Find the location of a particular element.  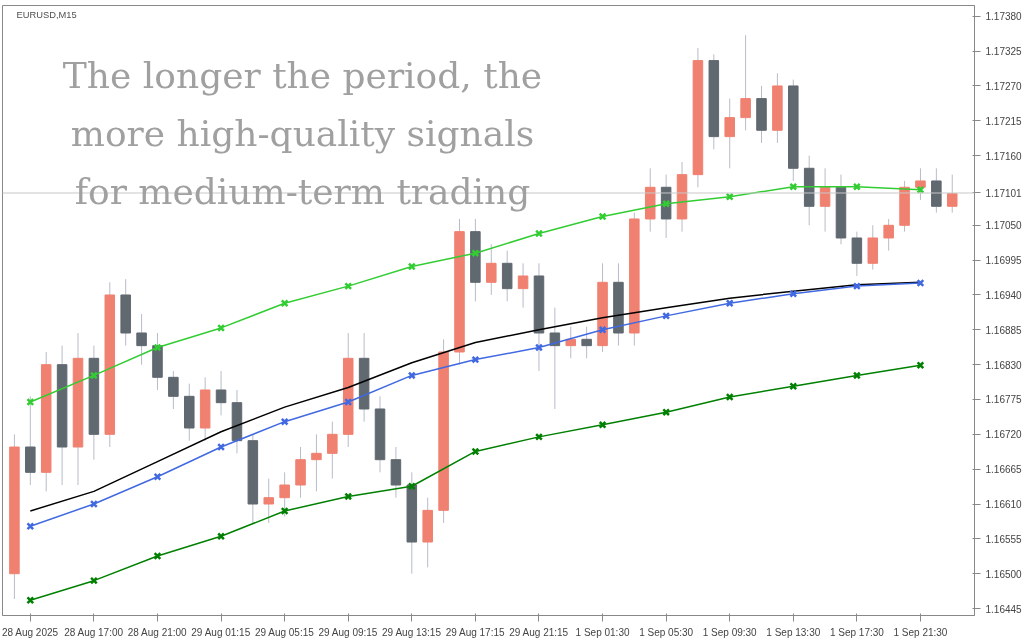

x-tick-label: 29 Aug 01:15 is located at coordinates (221, 632).